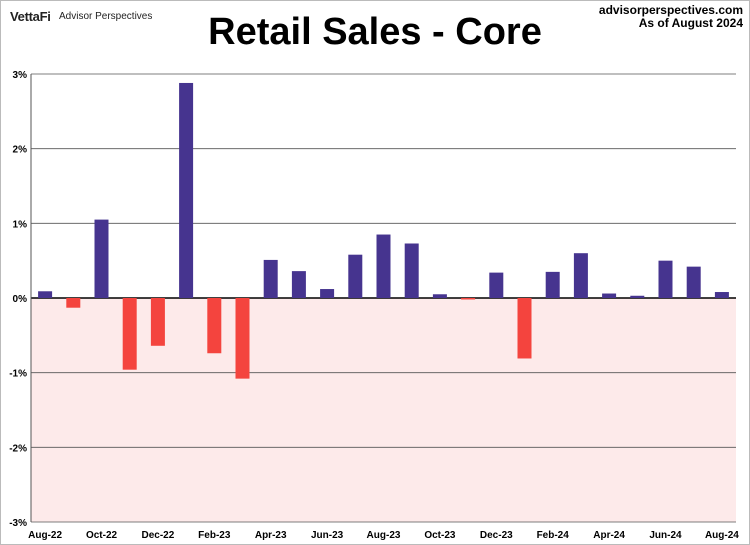  Describe the element at coordinates (20, 299) in the screenshot. I see `y-tick-label: 0%` at that location.